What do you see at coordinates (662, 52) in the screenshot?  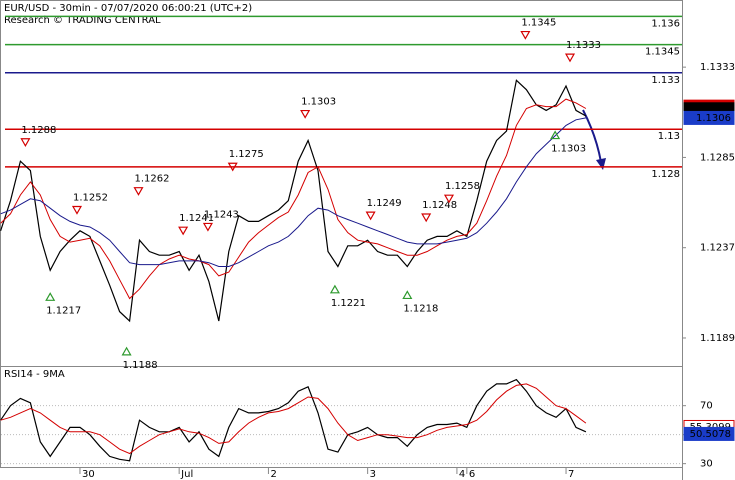 I see `level-label: 1.1345` at bounding box center [662, 52].